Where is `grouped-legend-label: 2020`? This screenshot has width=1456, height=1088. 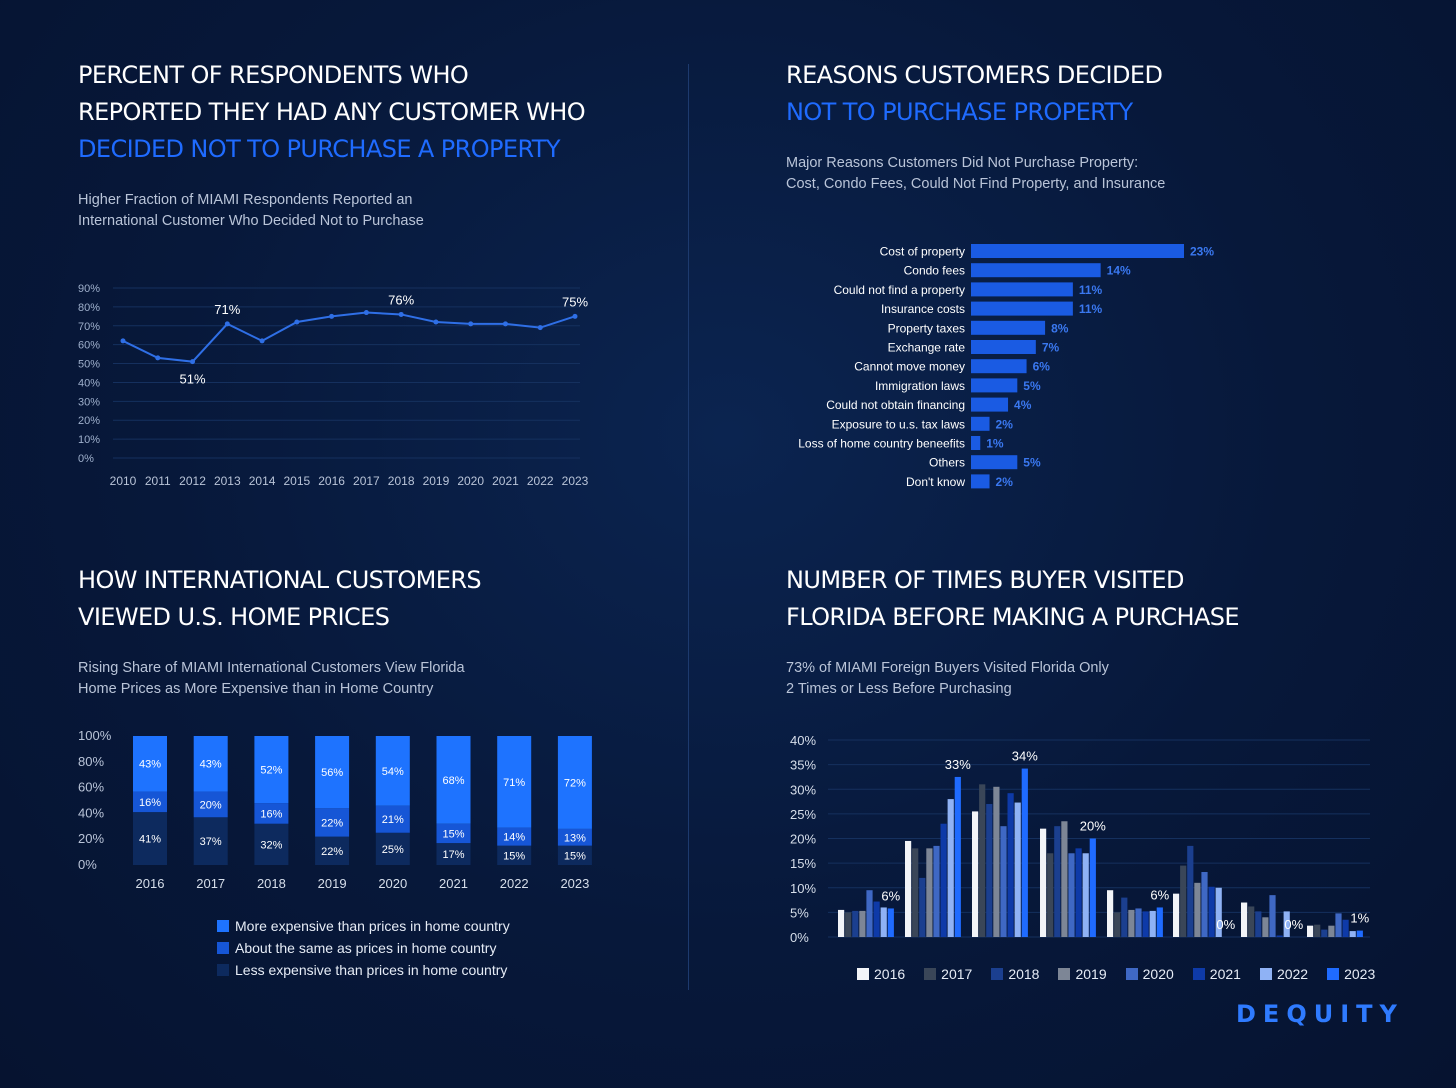
grouped-legend-label: 2020 is located at coordinates (1158, 974).